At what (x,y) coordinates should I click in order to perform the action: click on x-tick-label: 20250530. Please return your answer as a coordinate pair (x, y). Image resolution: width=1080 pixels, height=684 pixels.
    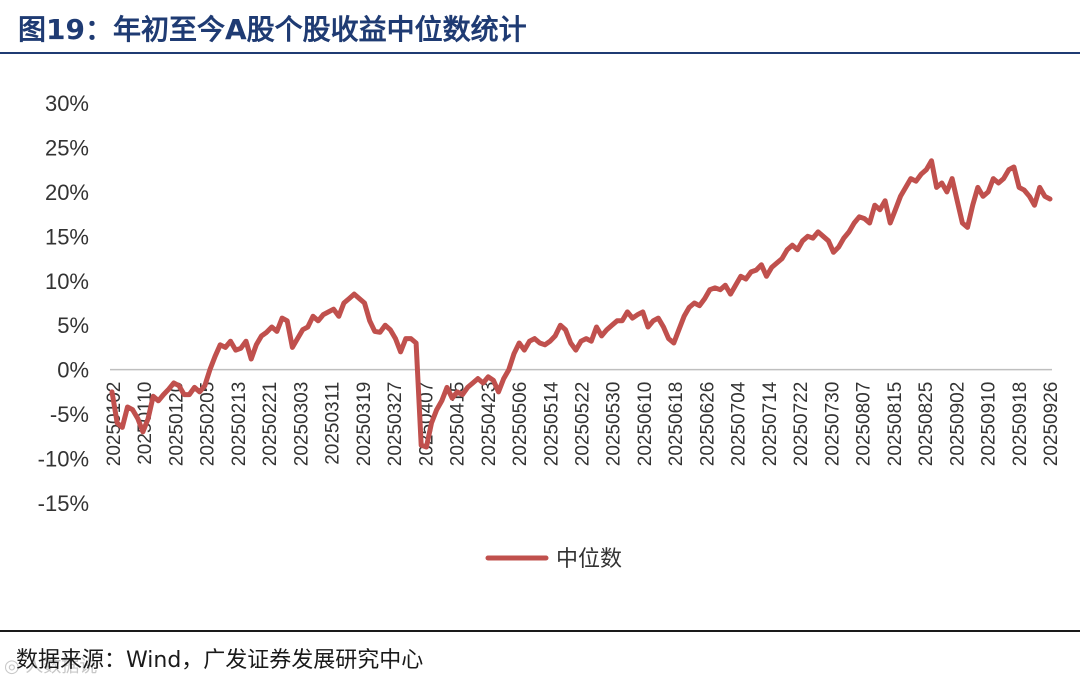
    Looking at the image, I should click on (614, 424).